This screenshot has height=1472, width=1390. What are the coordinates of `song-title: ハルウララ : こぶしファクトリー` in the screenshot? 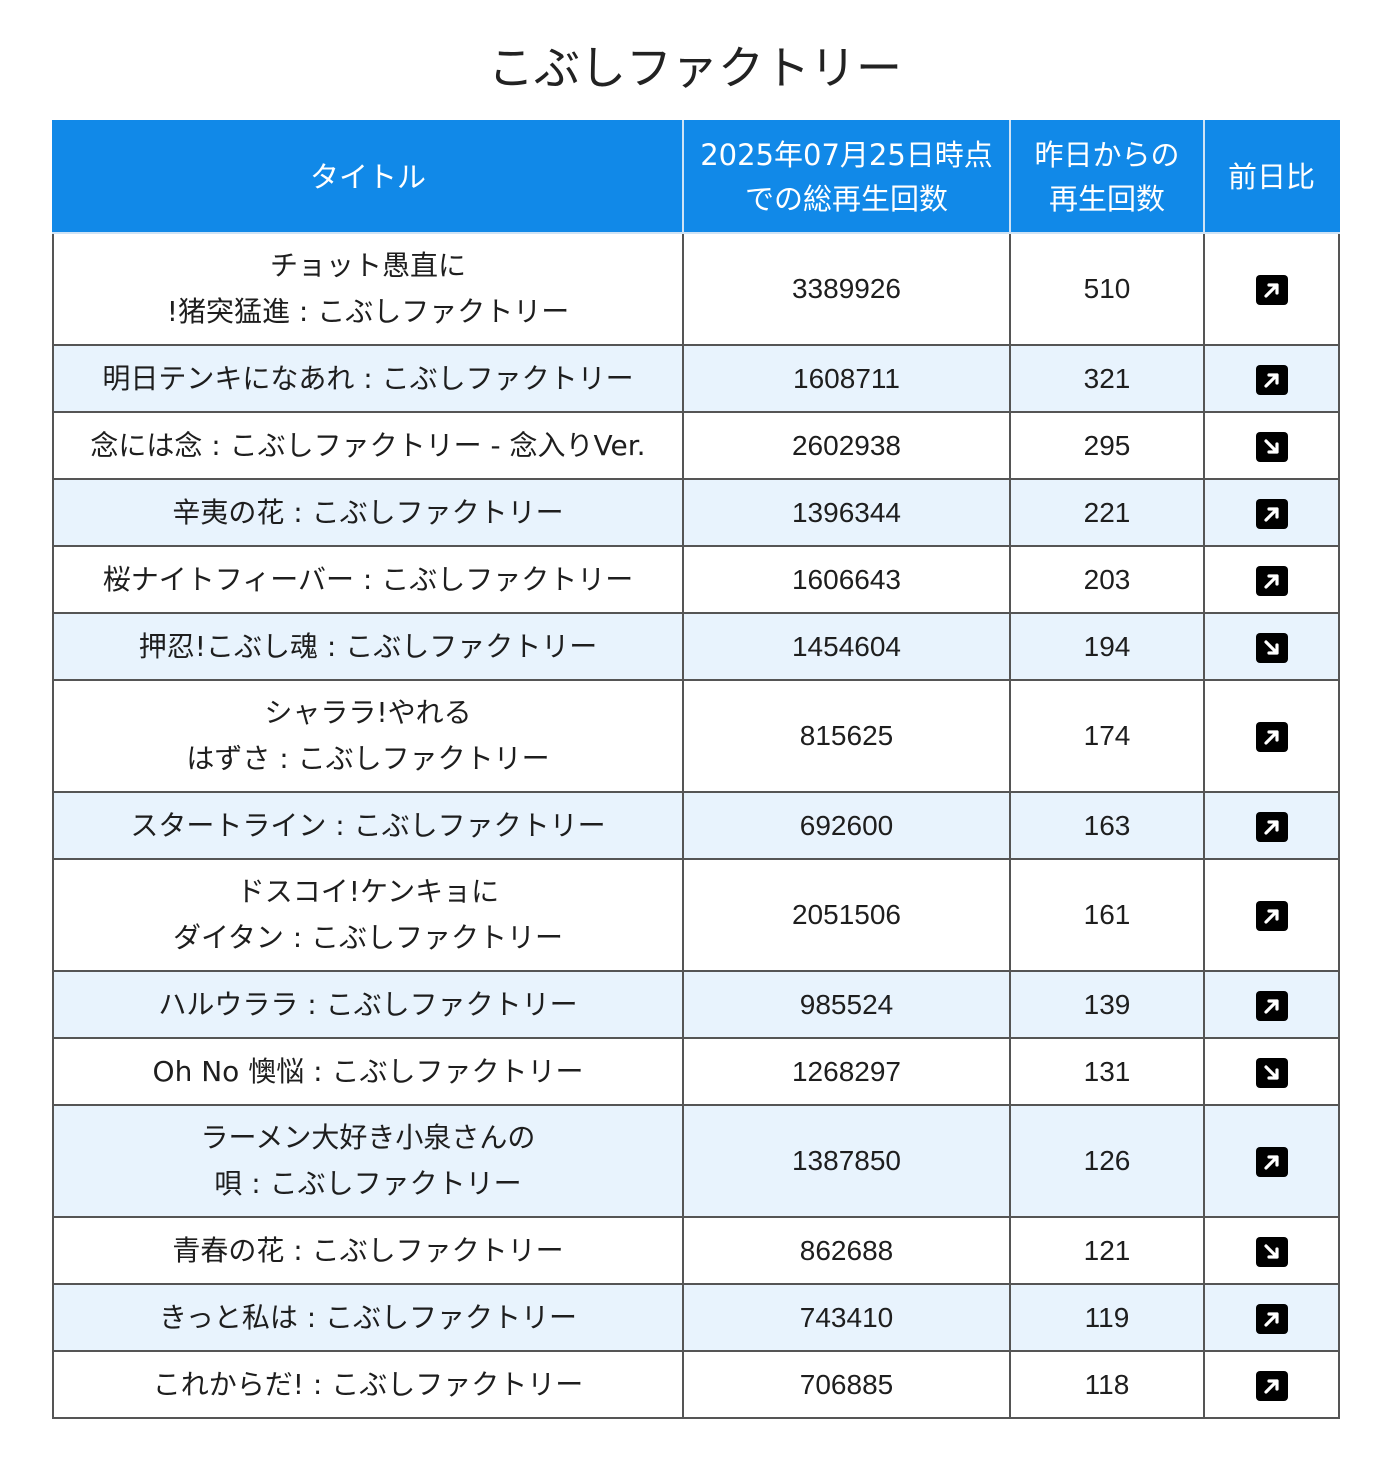 It's located at (368, 1004).